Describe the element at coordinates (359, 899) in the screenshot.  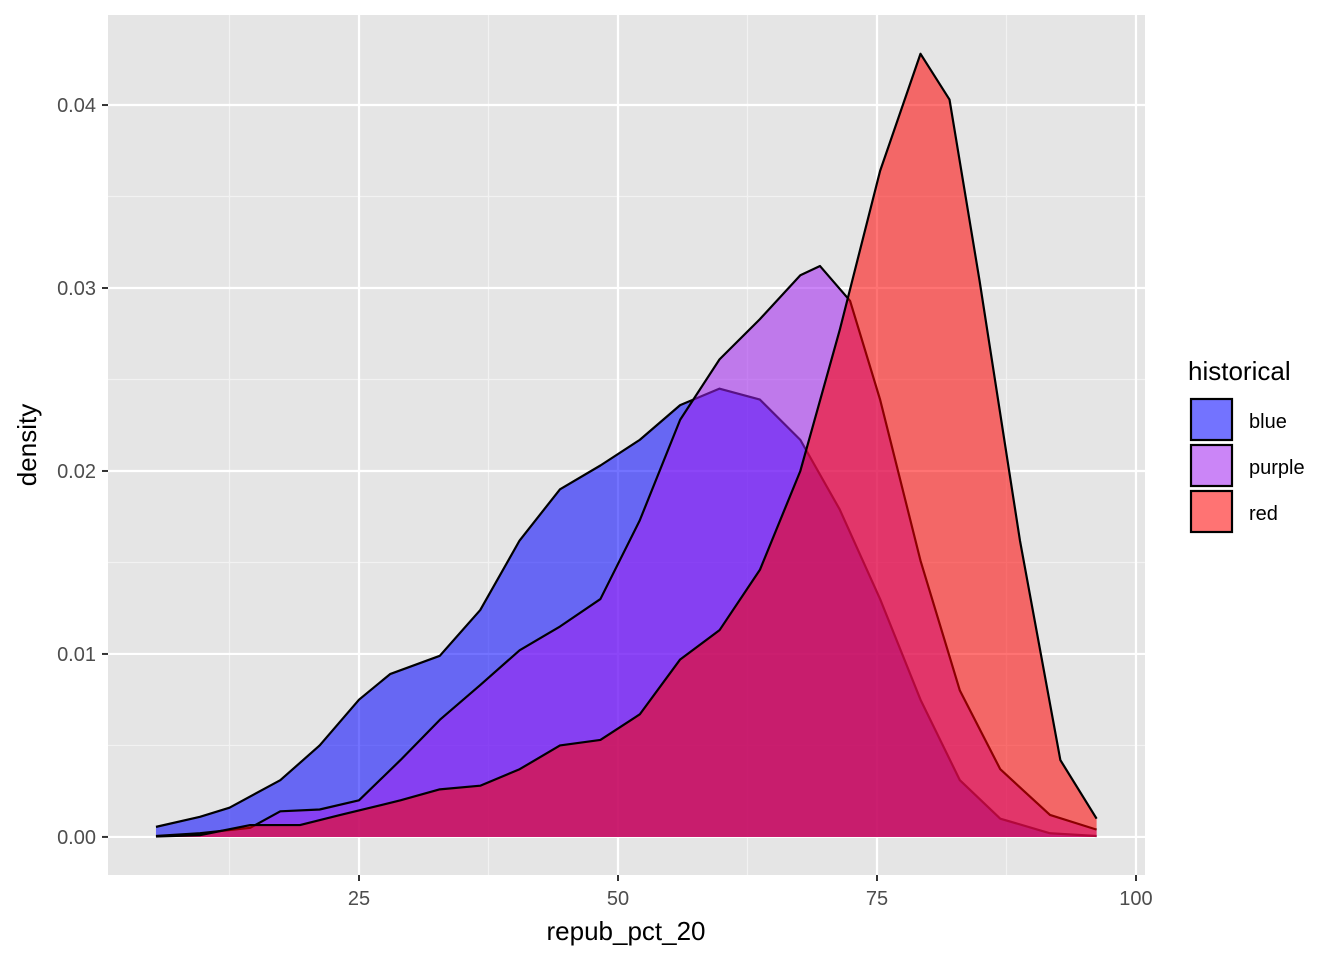
I see `x-tick-label: 25` at that location.